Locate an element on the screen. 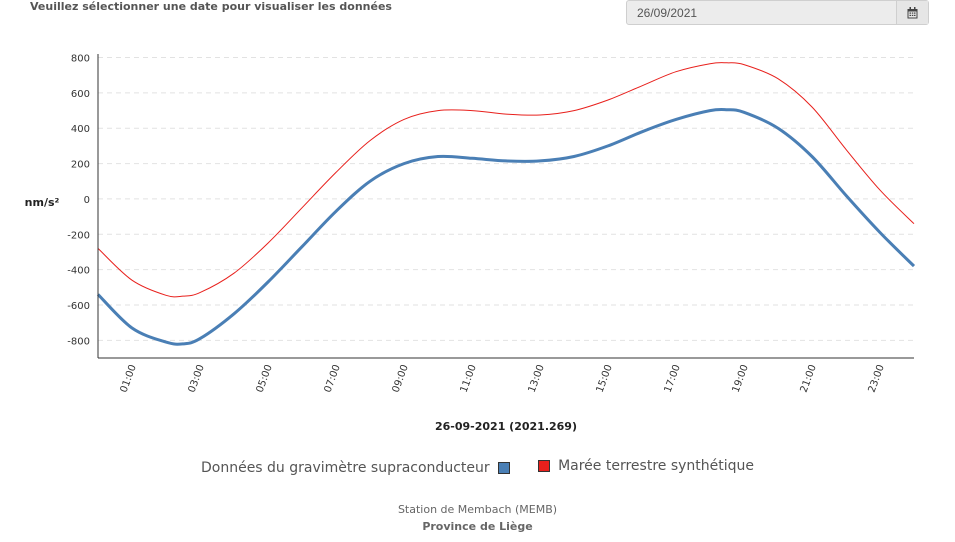 The height and width of the screenshot is (542, 955). date-picker is located at coordinates (777, 12).